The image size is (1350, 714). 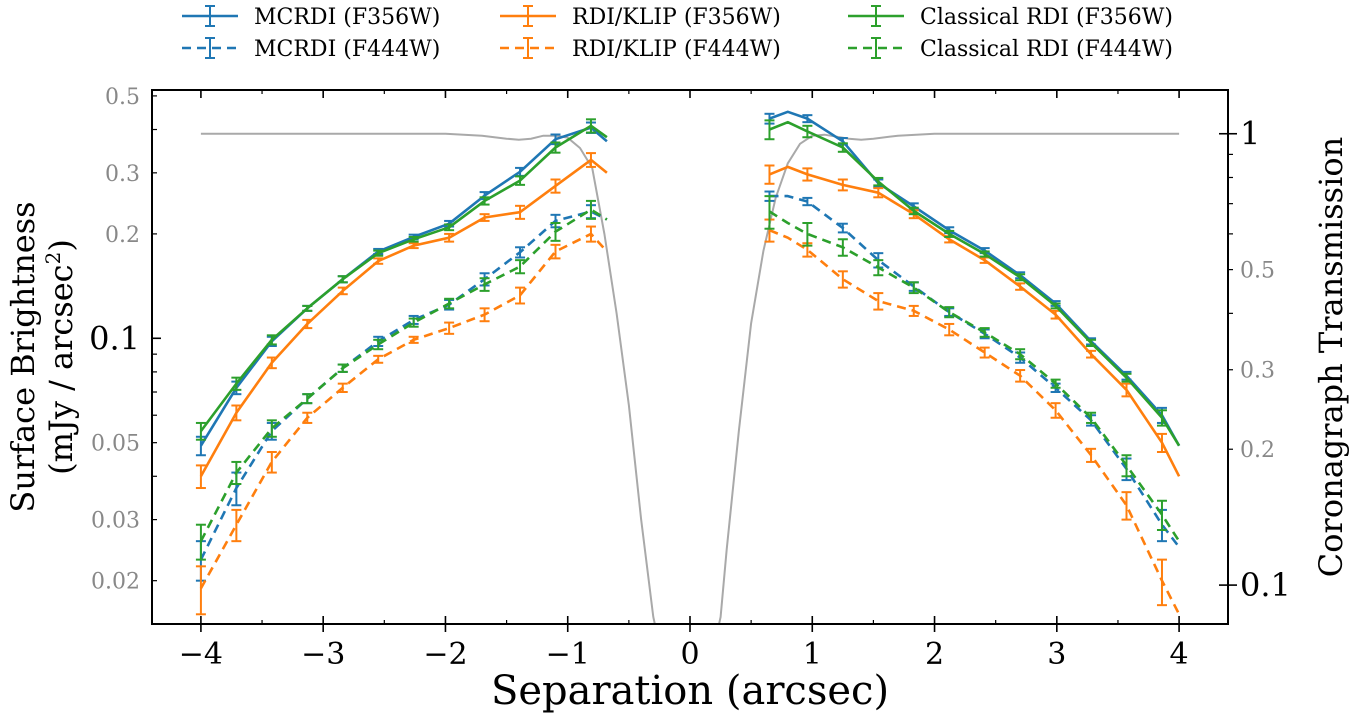 I want to click on legend-label: RDI/KLIP (F356W), so click(x=676, y=17).